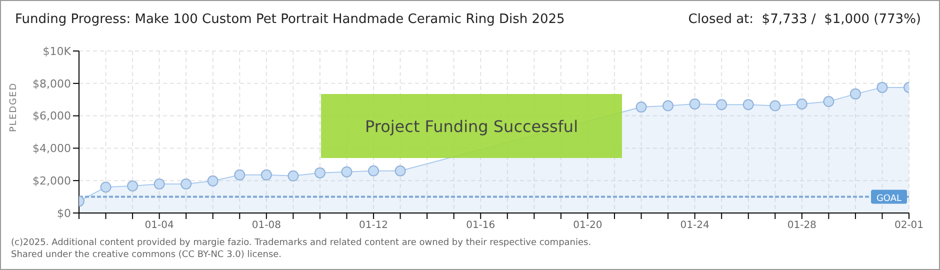  Describe the element at coordinates (51, 149) in the screenshot. I see `y-tick-label: $4,000` at that location.